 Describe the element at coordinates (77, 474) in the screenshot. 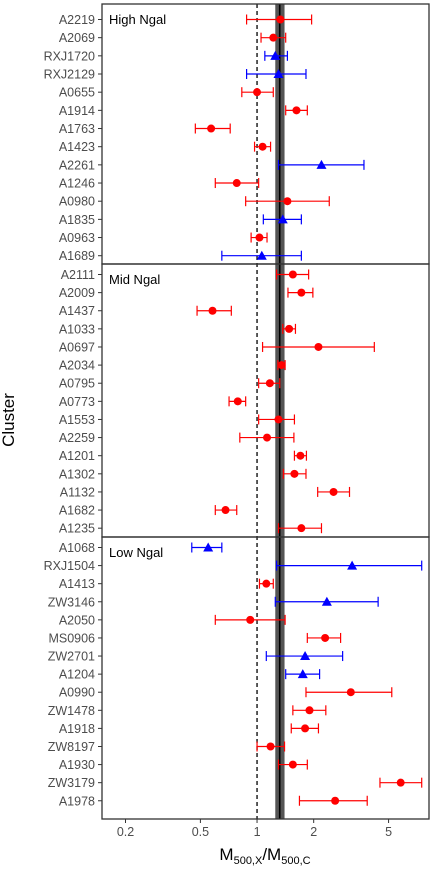

I see `y-tick-label: A1302` at that location.